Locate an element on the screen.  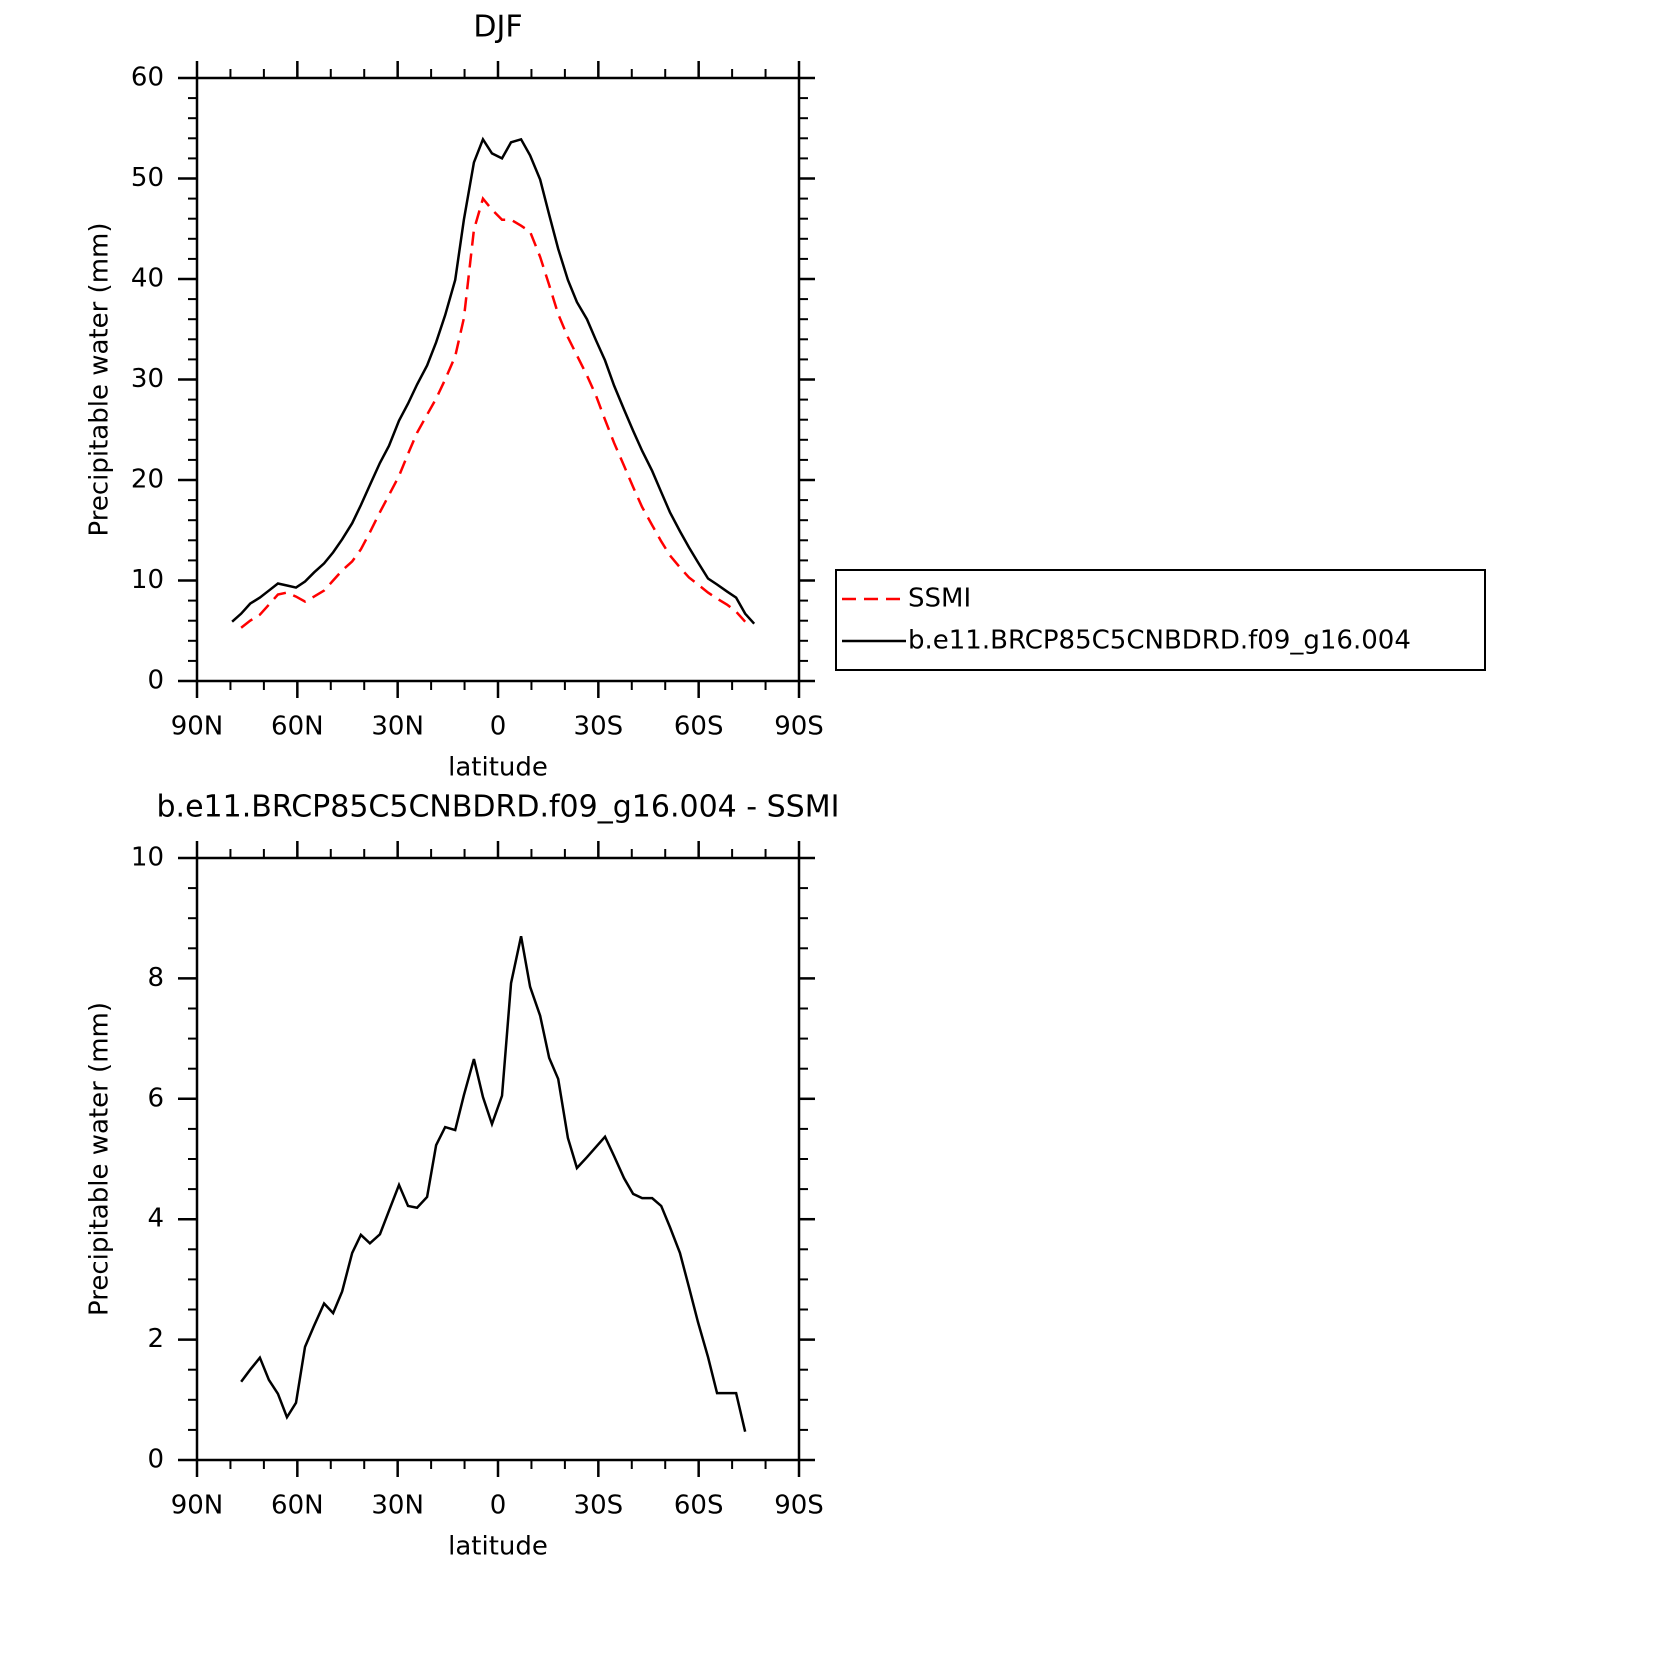
chart-title: b.e11.BRCP85C5CNBDRD.f09_g16.004 - SSMI is located at coordinates (498, 807).